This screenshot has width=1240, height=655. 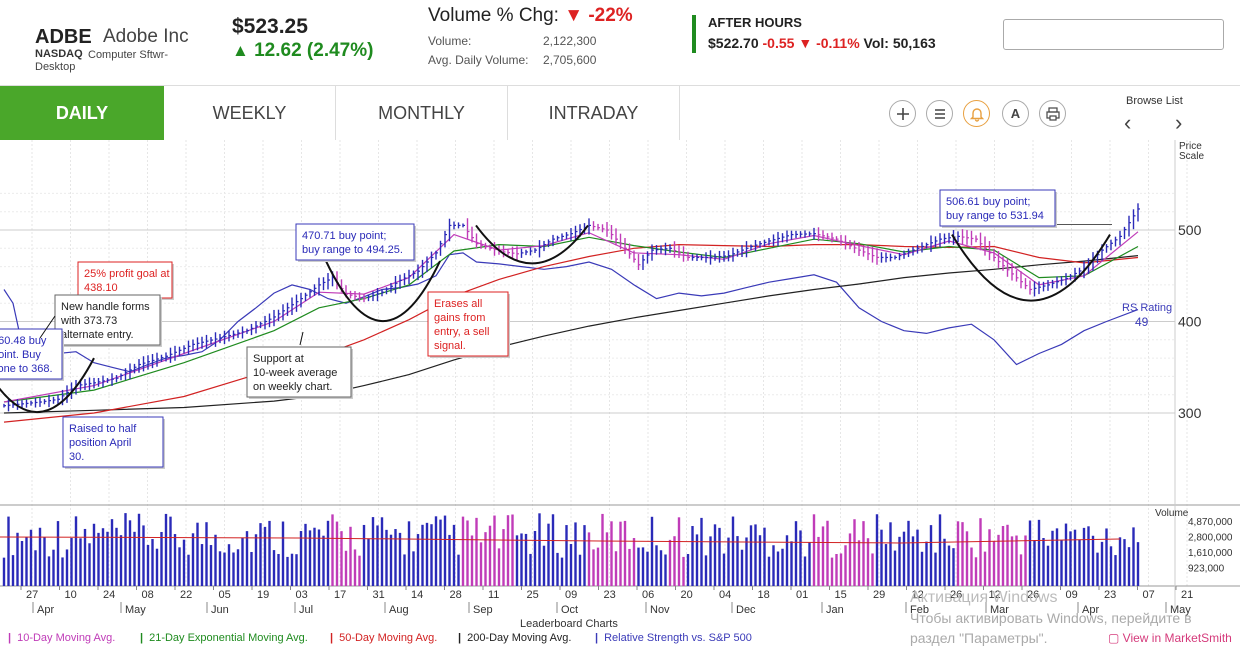 I want to click on list-icon, so click(x=939, y=113).